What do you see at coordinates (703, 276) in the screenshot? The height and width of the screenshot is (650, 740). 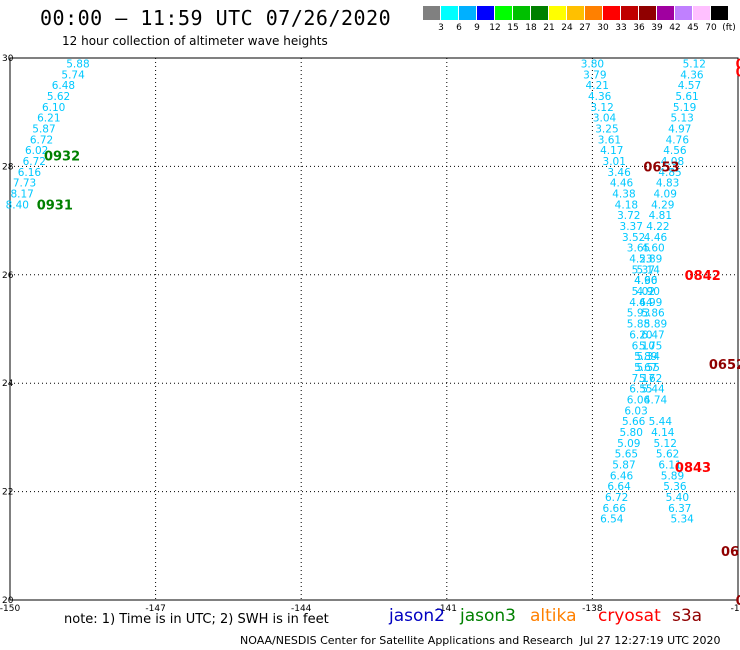 I see `track-time-label: 0842` at bounding box center [703, 276].